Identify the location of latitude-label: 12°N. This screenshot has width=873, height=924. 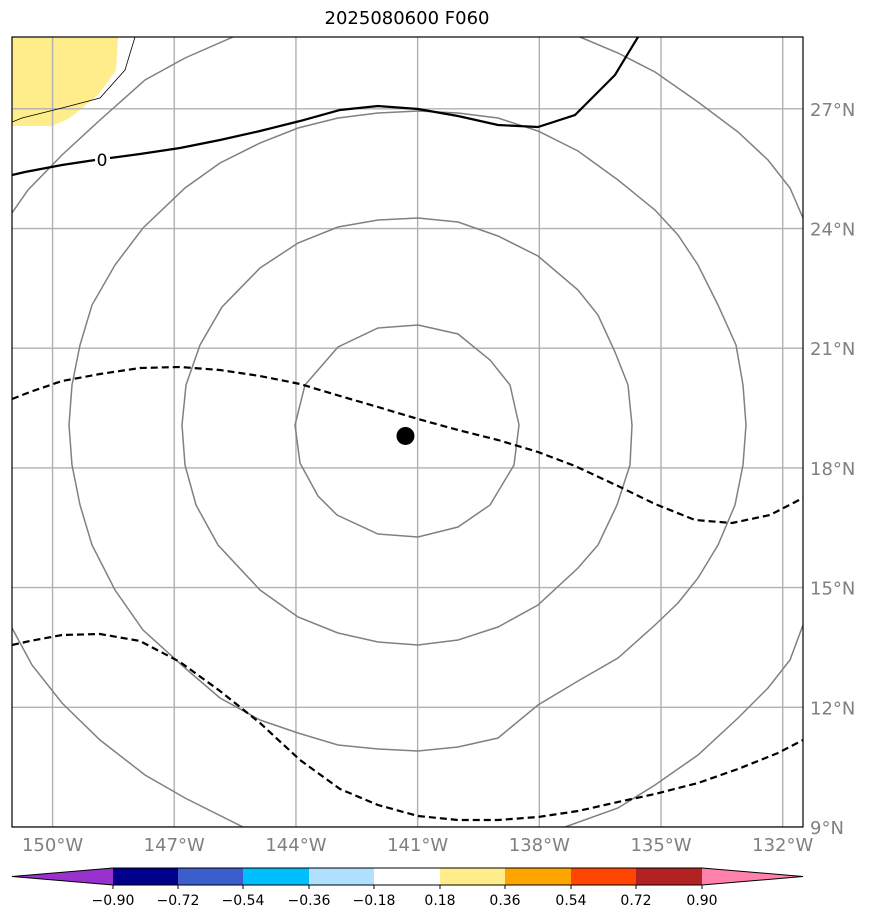
(832, 708).